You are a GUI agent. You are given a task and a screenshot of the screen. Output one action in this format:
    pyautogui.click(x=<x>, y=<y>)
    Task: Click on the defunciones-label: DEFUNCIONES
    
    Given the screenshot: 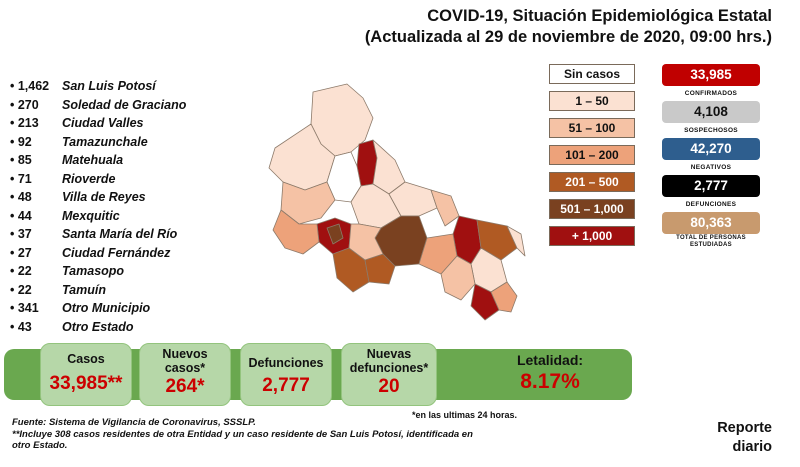 What is the action you would take?
    pyautogui.click(x=711, y=204)
    